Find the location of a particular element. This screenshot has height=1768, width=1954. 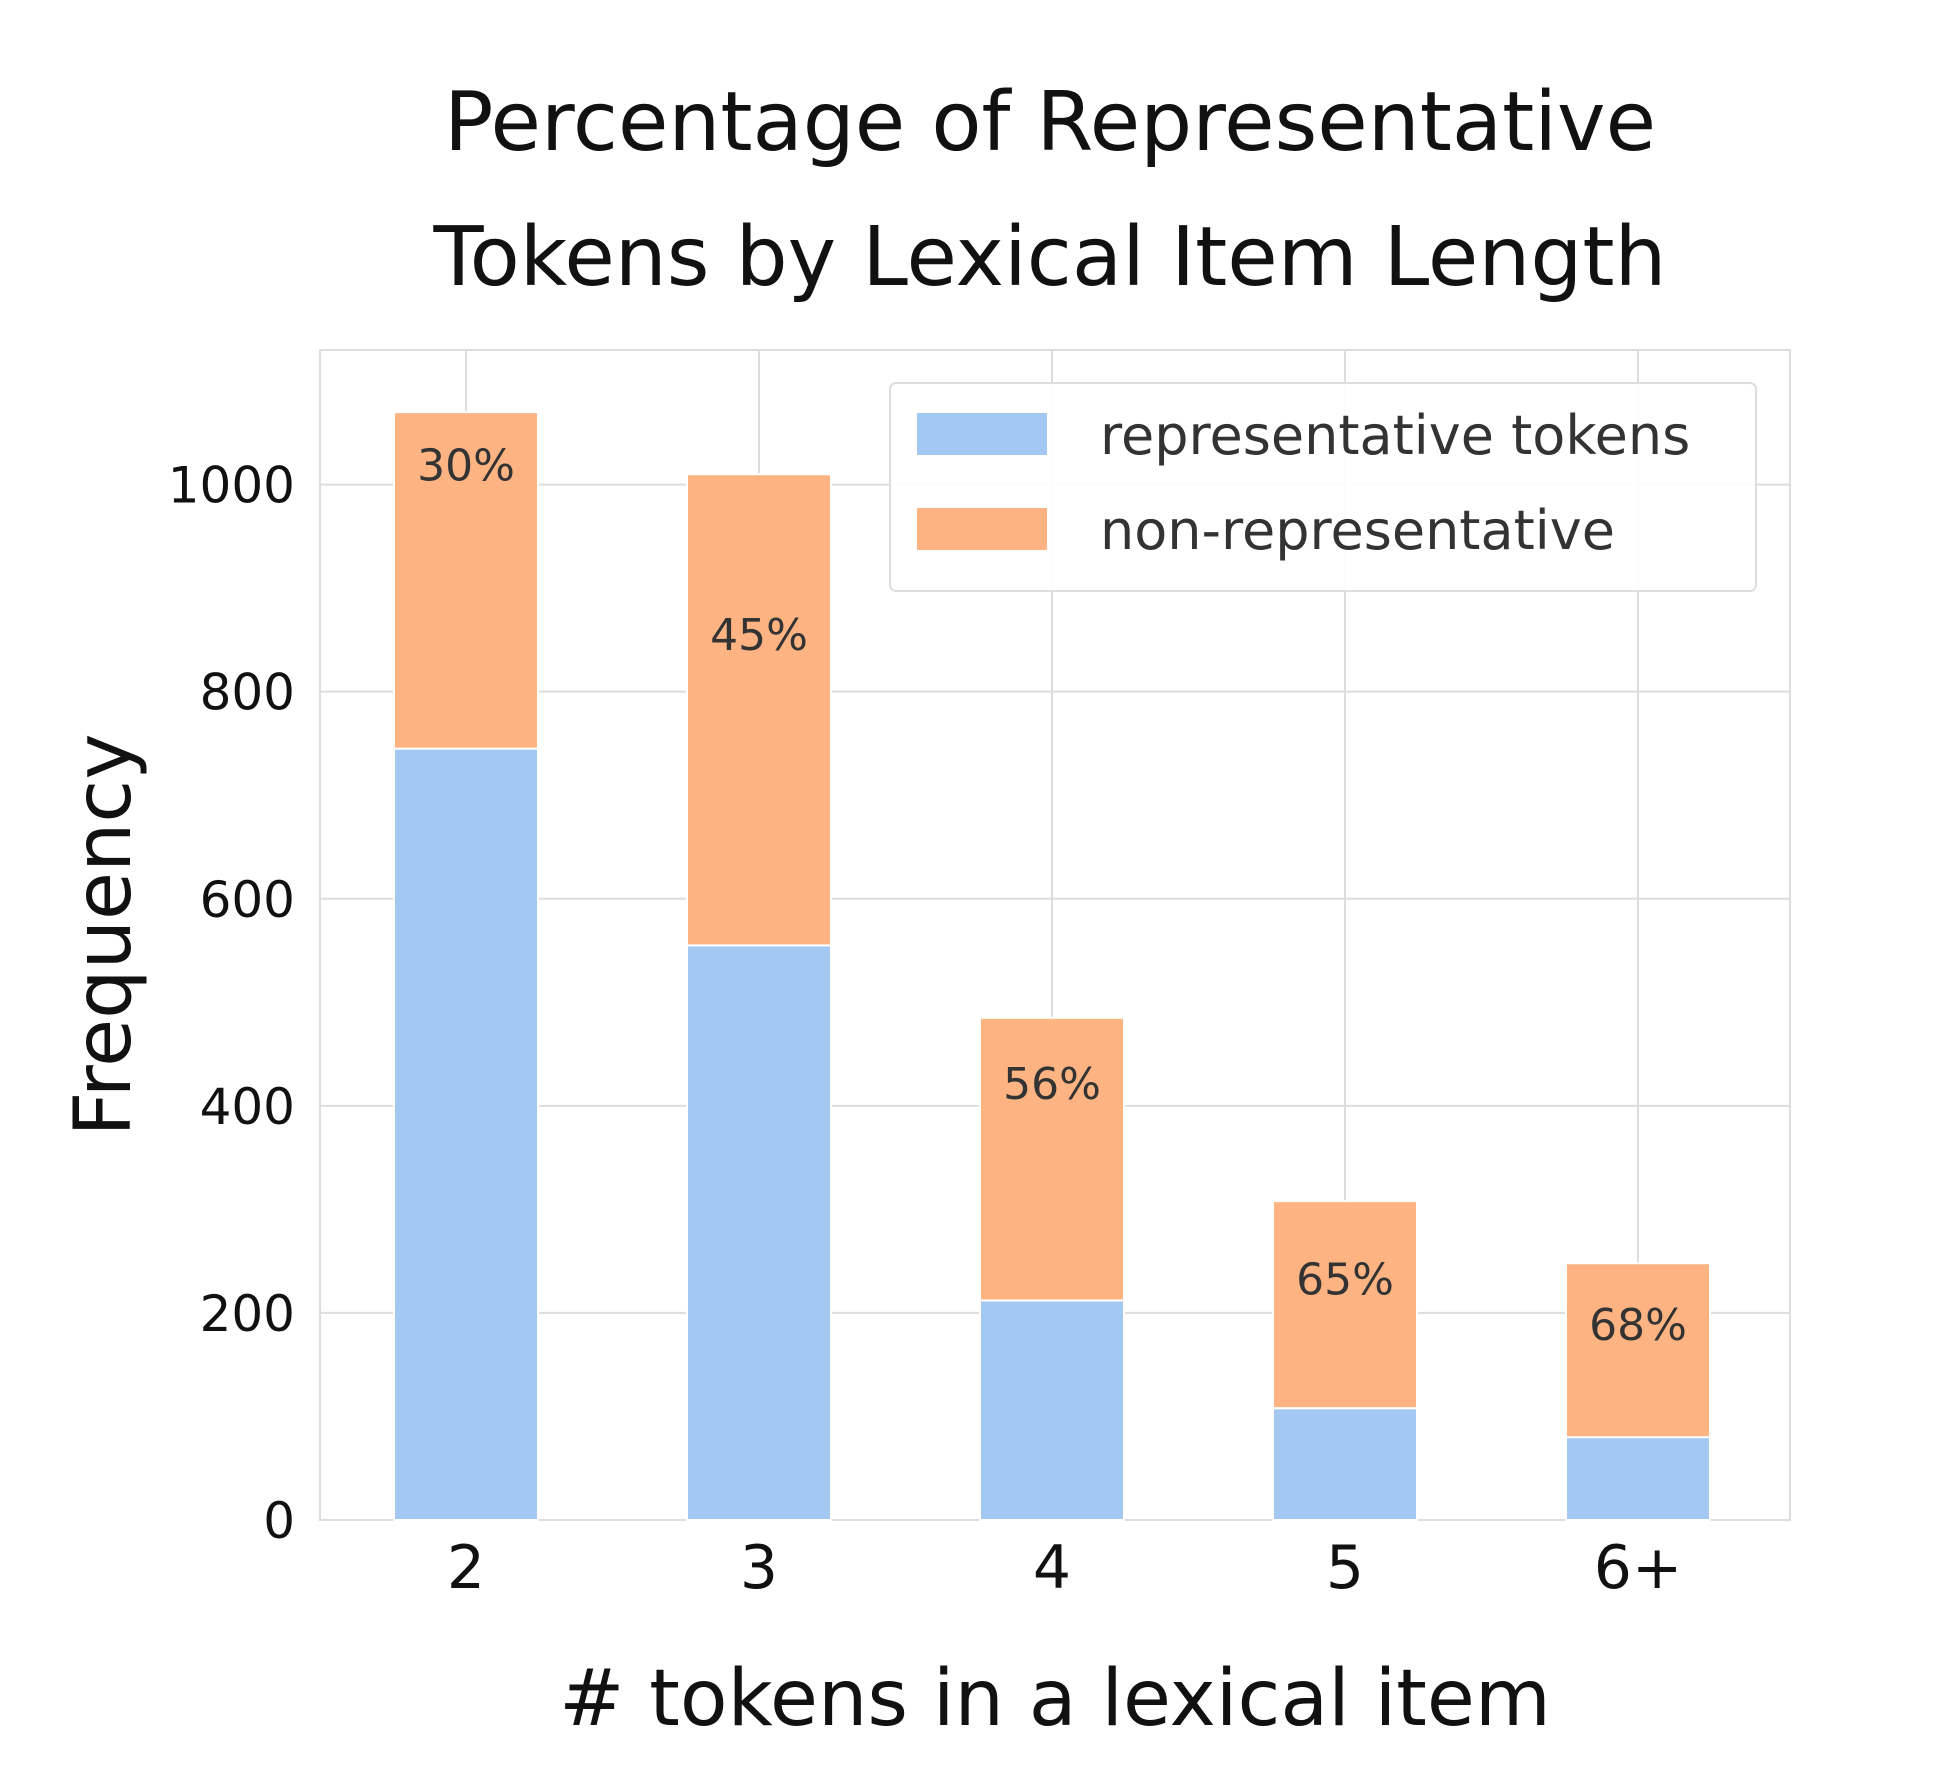

legend-box is located at coordinates (1323, 487).